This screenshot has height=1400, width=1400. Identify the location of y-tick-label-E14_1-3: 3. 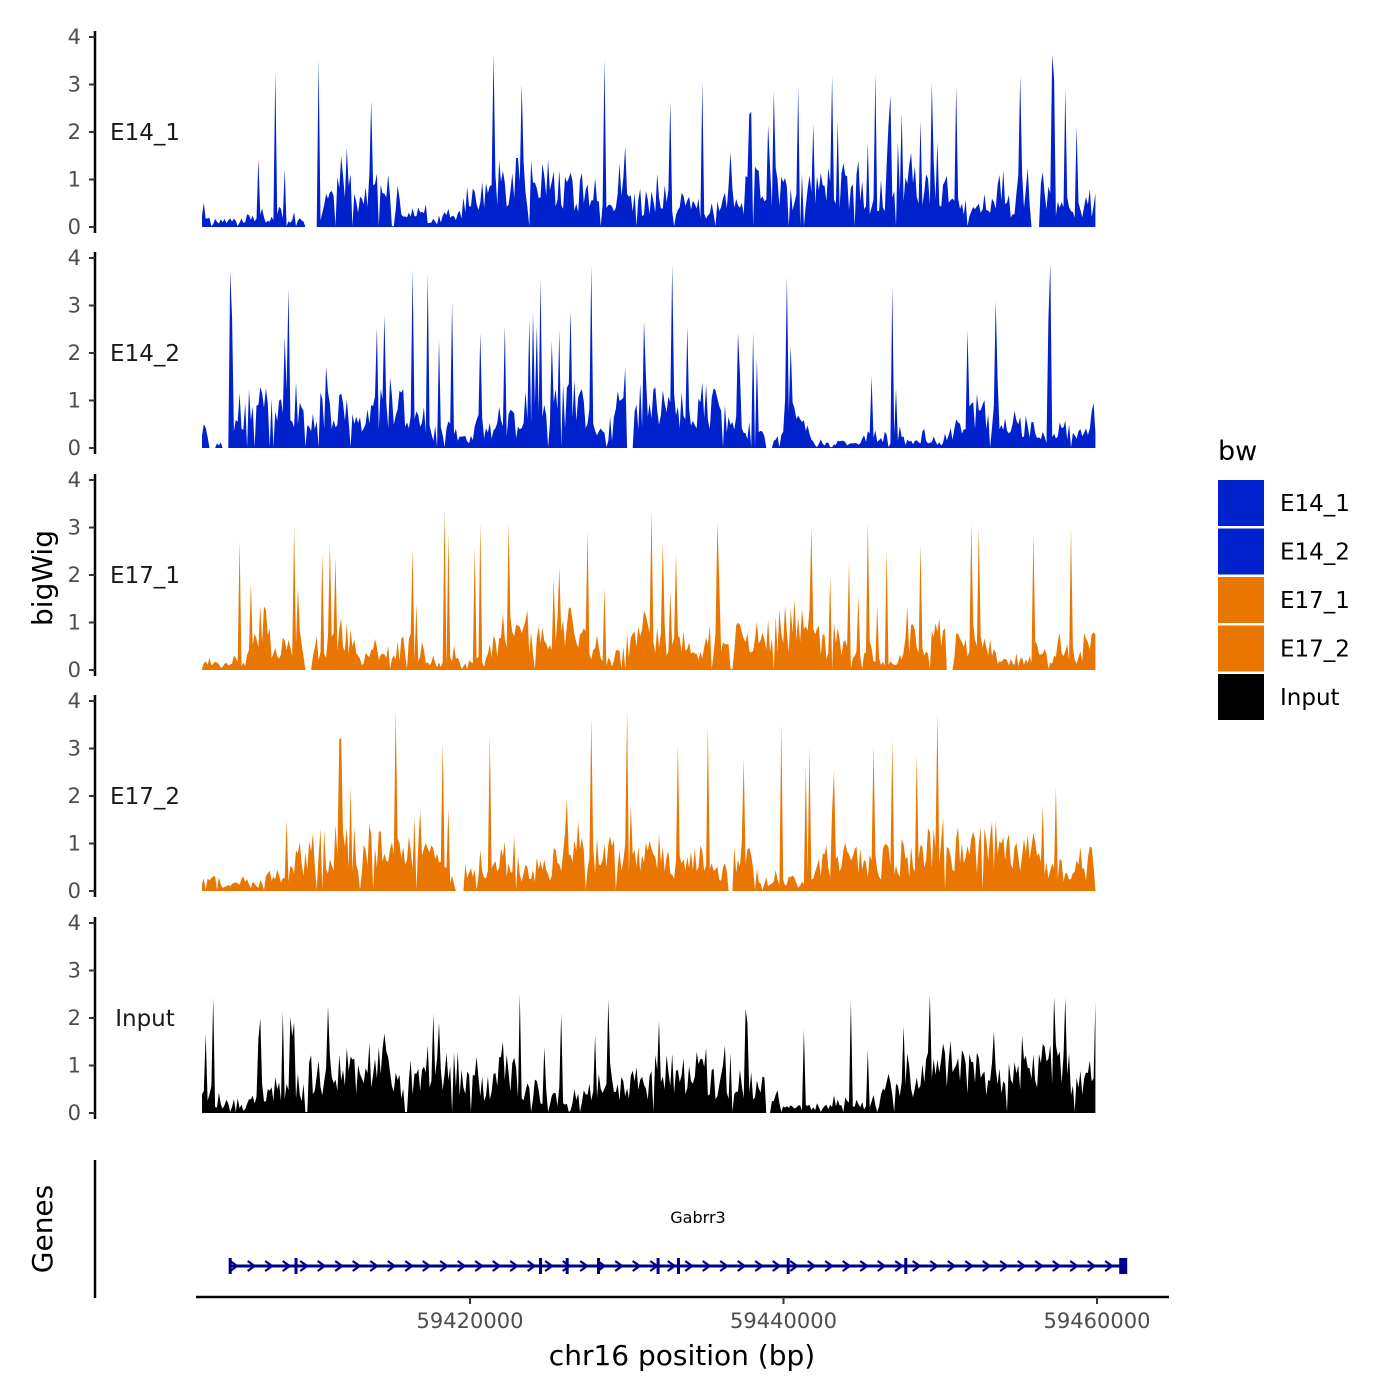
(74, 85).